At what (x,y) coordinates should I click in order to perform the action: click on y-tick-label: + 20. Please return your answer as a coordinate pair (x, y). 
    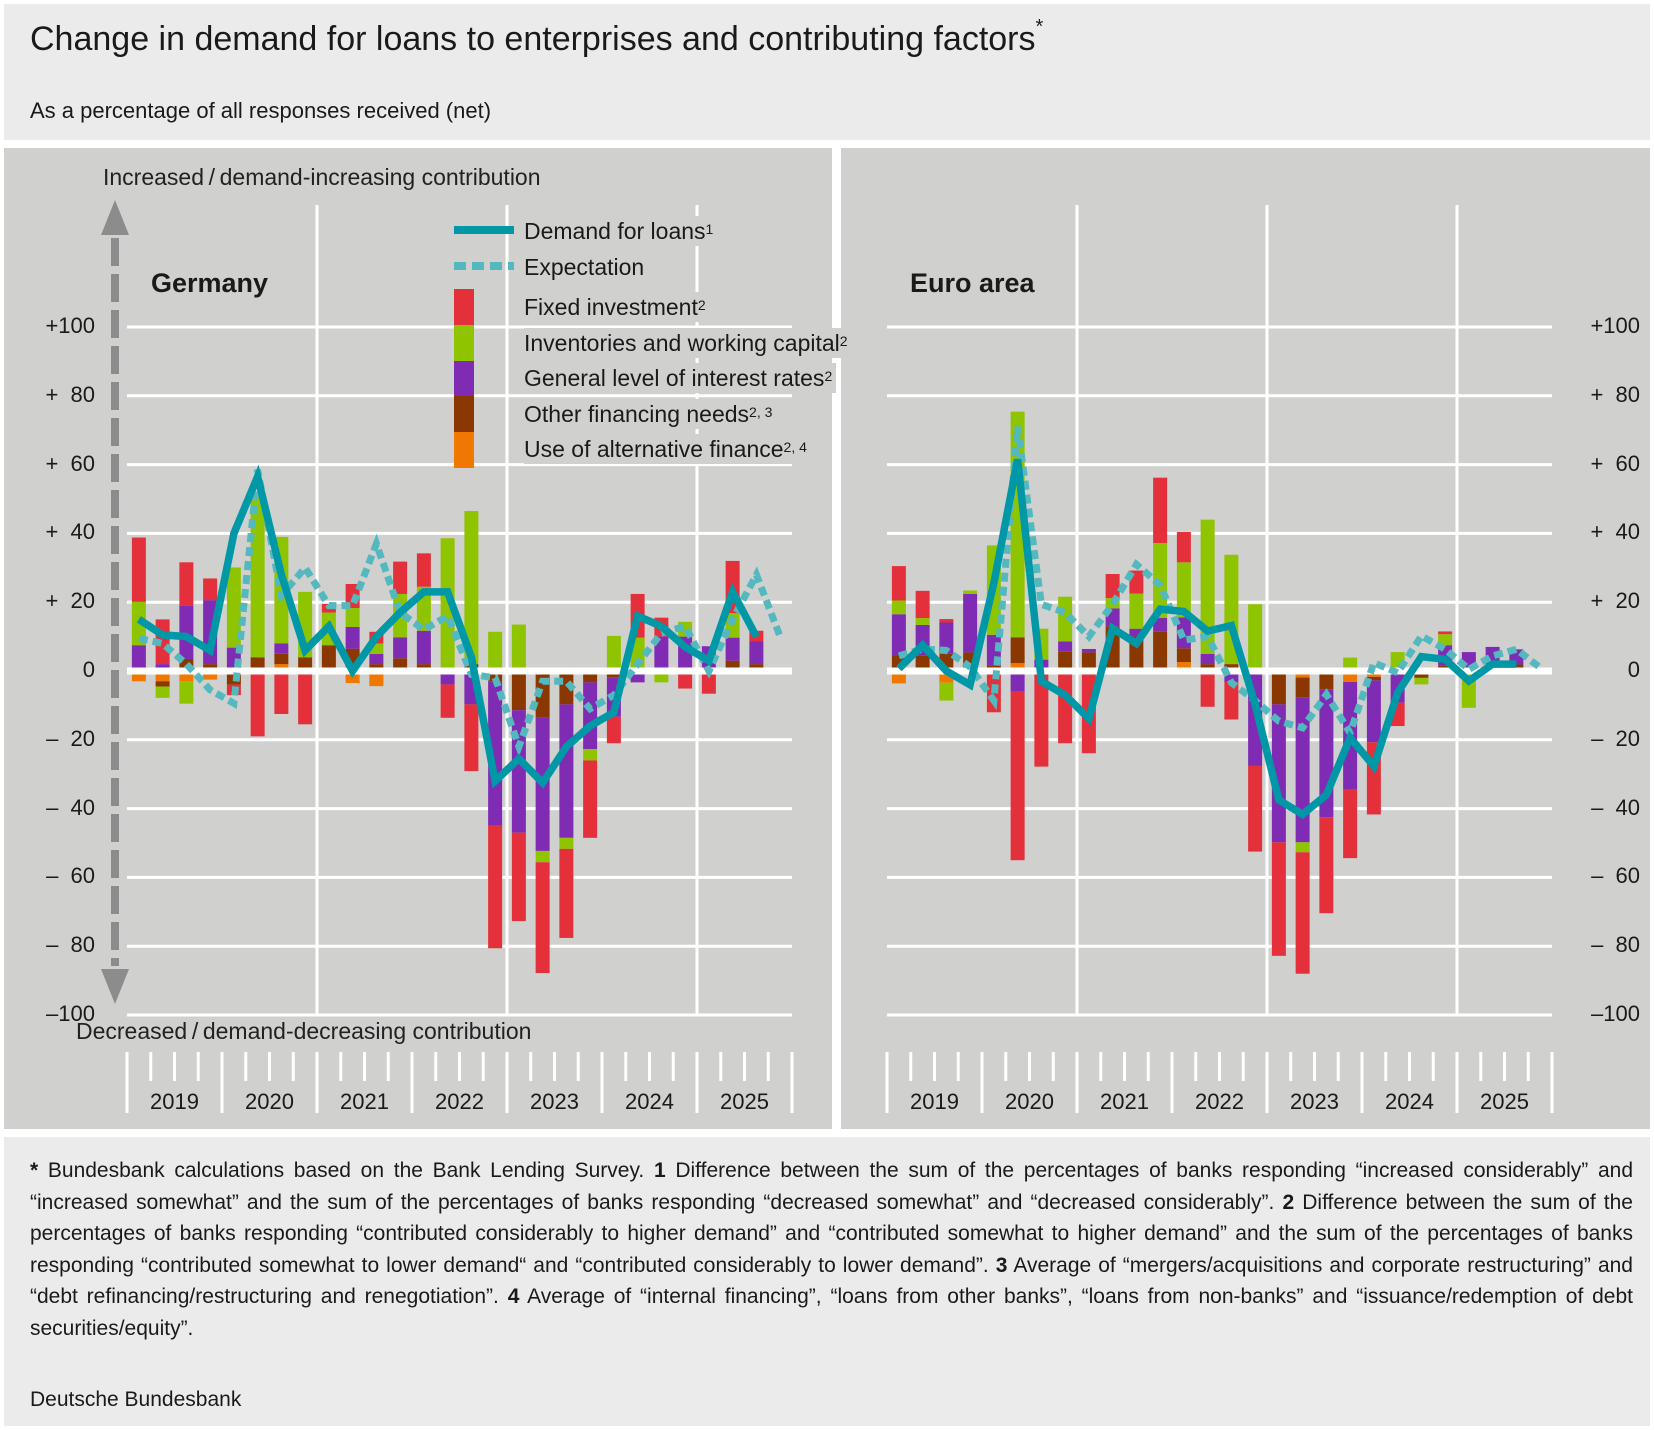
    Looking at the image, I should click on (70, 601).